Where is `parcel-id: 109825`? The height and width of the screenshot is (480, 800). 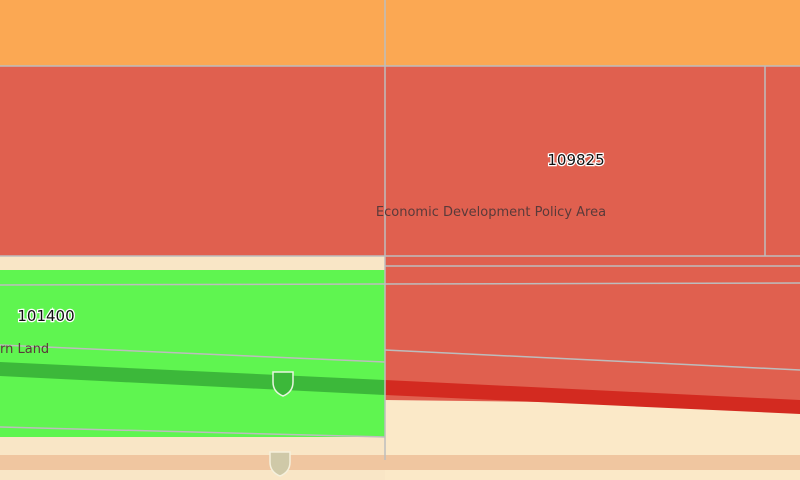 parcel-id: 109825 is located at coordinates (575, 160).